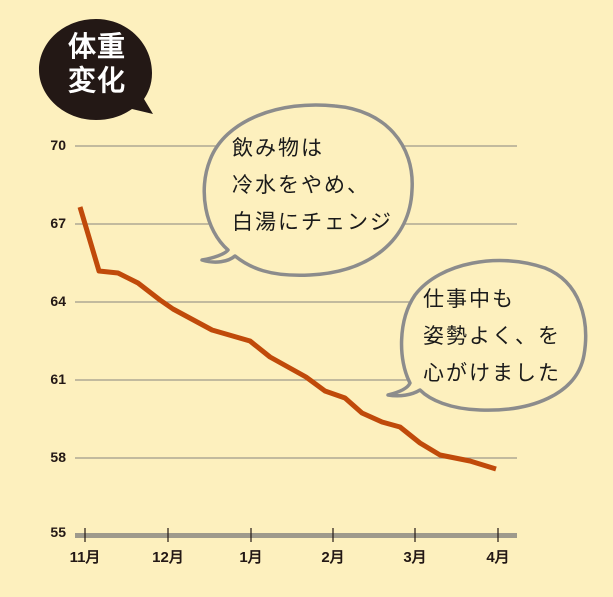 The height and width of the screenshot is (597, 613). Describe the element at coordinates (333, 557) in the screenshot. I see `x-tick-feb: 2月` at that location.